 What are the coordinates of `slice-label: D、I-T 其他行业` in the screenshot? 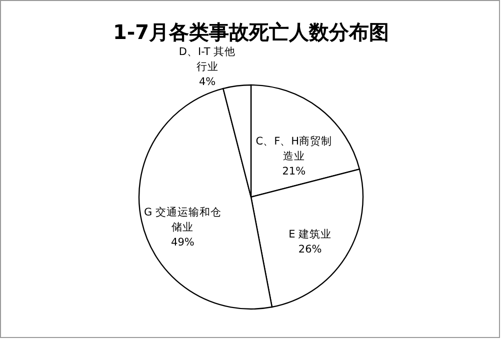 It's located at (207, 59).